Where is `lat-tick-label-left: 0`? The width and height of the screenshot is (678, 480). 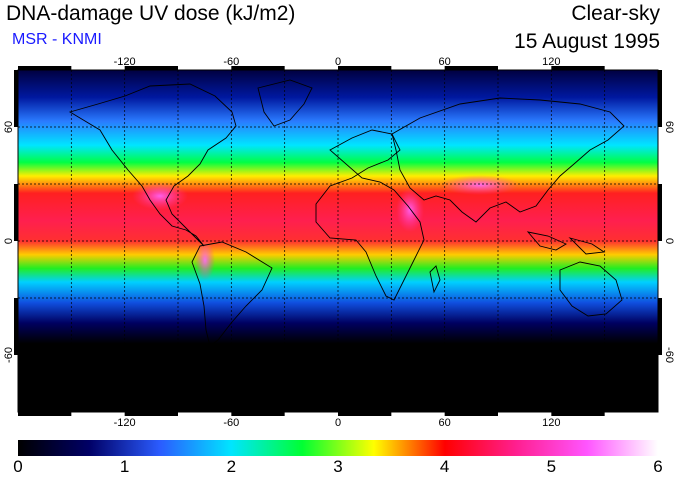 lat-tick-label-left: 0 is located at coordinates (9, 241).